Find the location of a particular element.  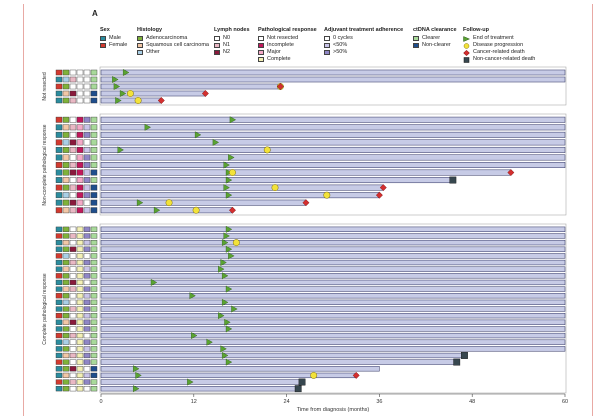

legend-label: Non-clearer is located at coordinates (436, 45).